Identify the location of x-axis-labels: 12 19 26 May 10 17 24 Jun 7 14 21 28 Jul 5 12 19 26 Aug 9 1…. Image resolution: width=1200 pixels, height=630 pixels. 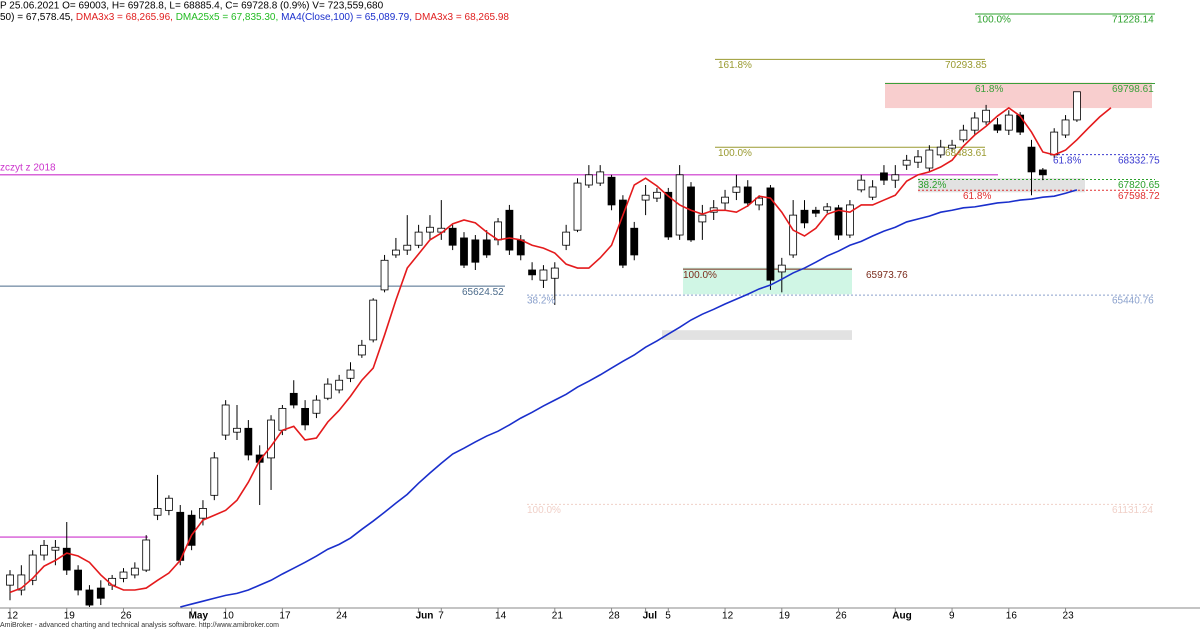
(540, 615).